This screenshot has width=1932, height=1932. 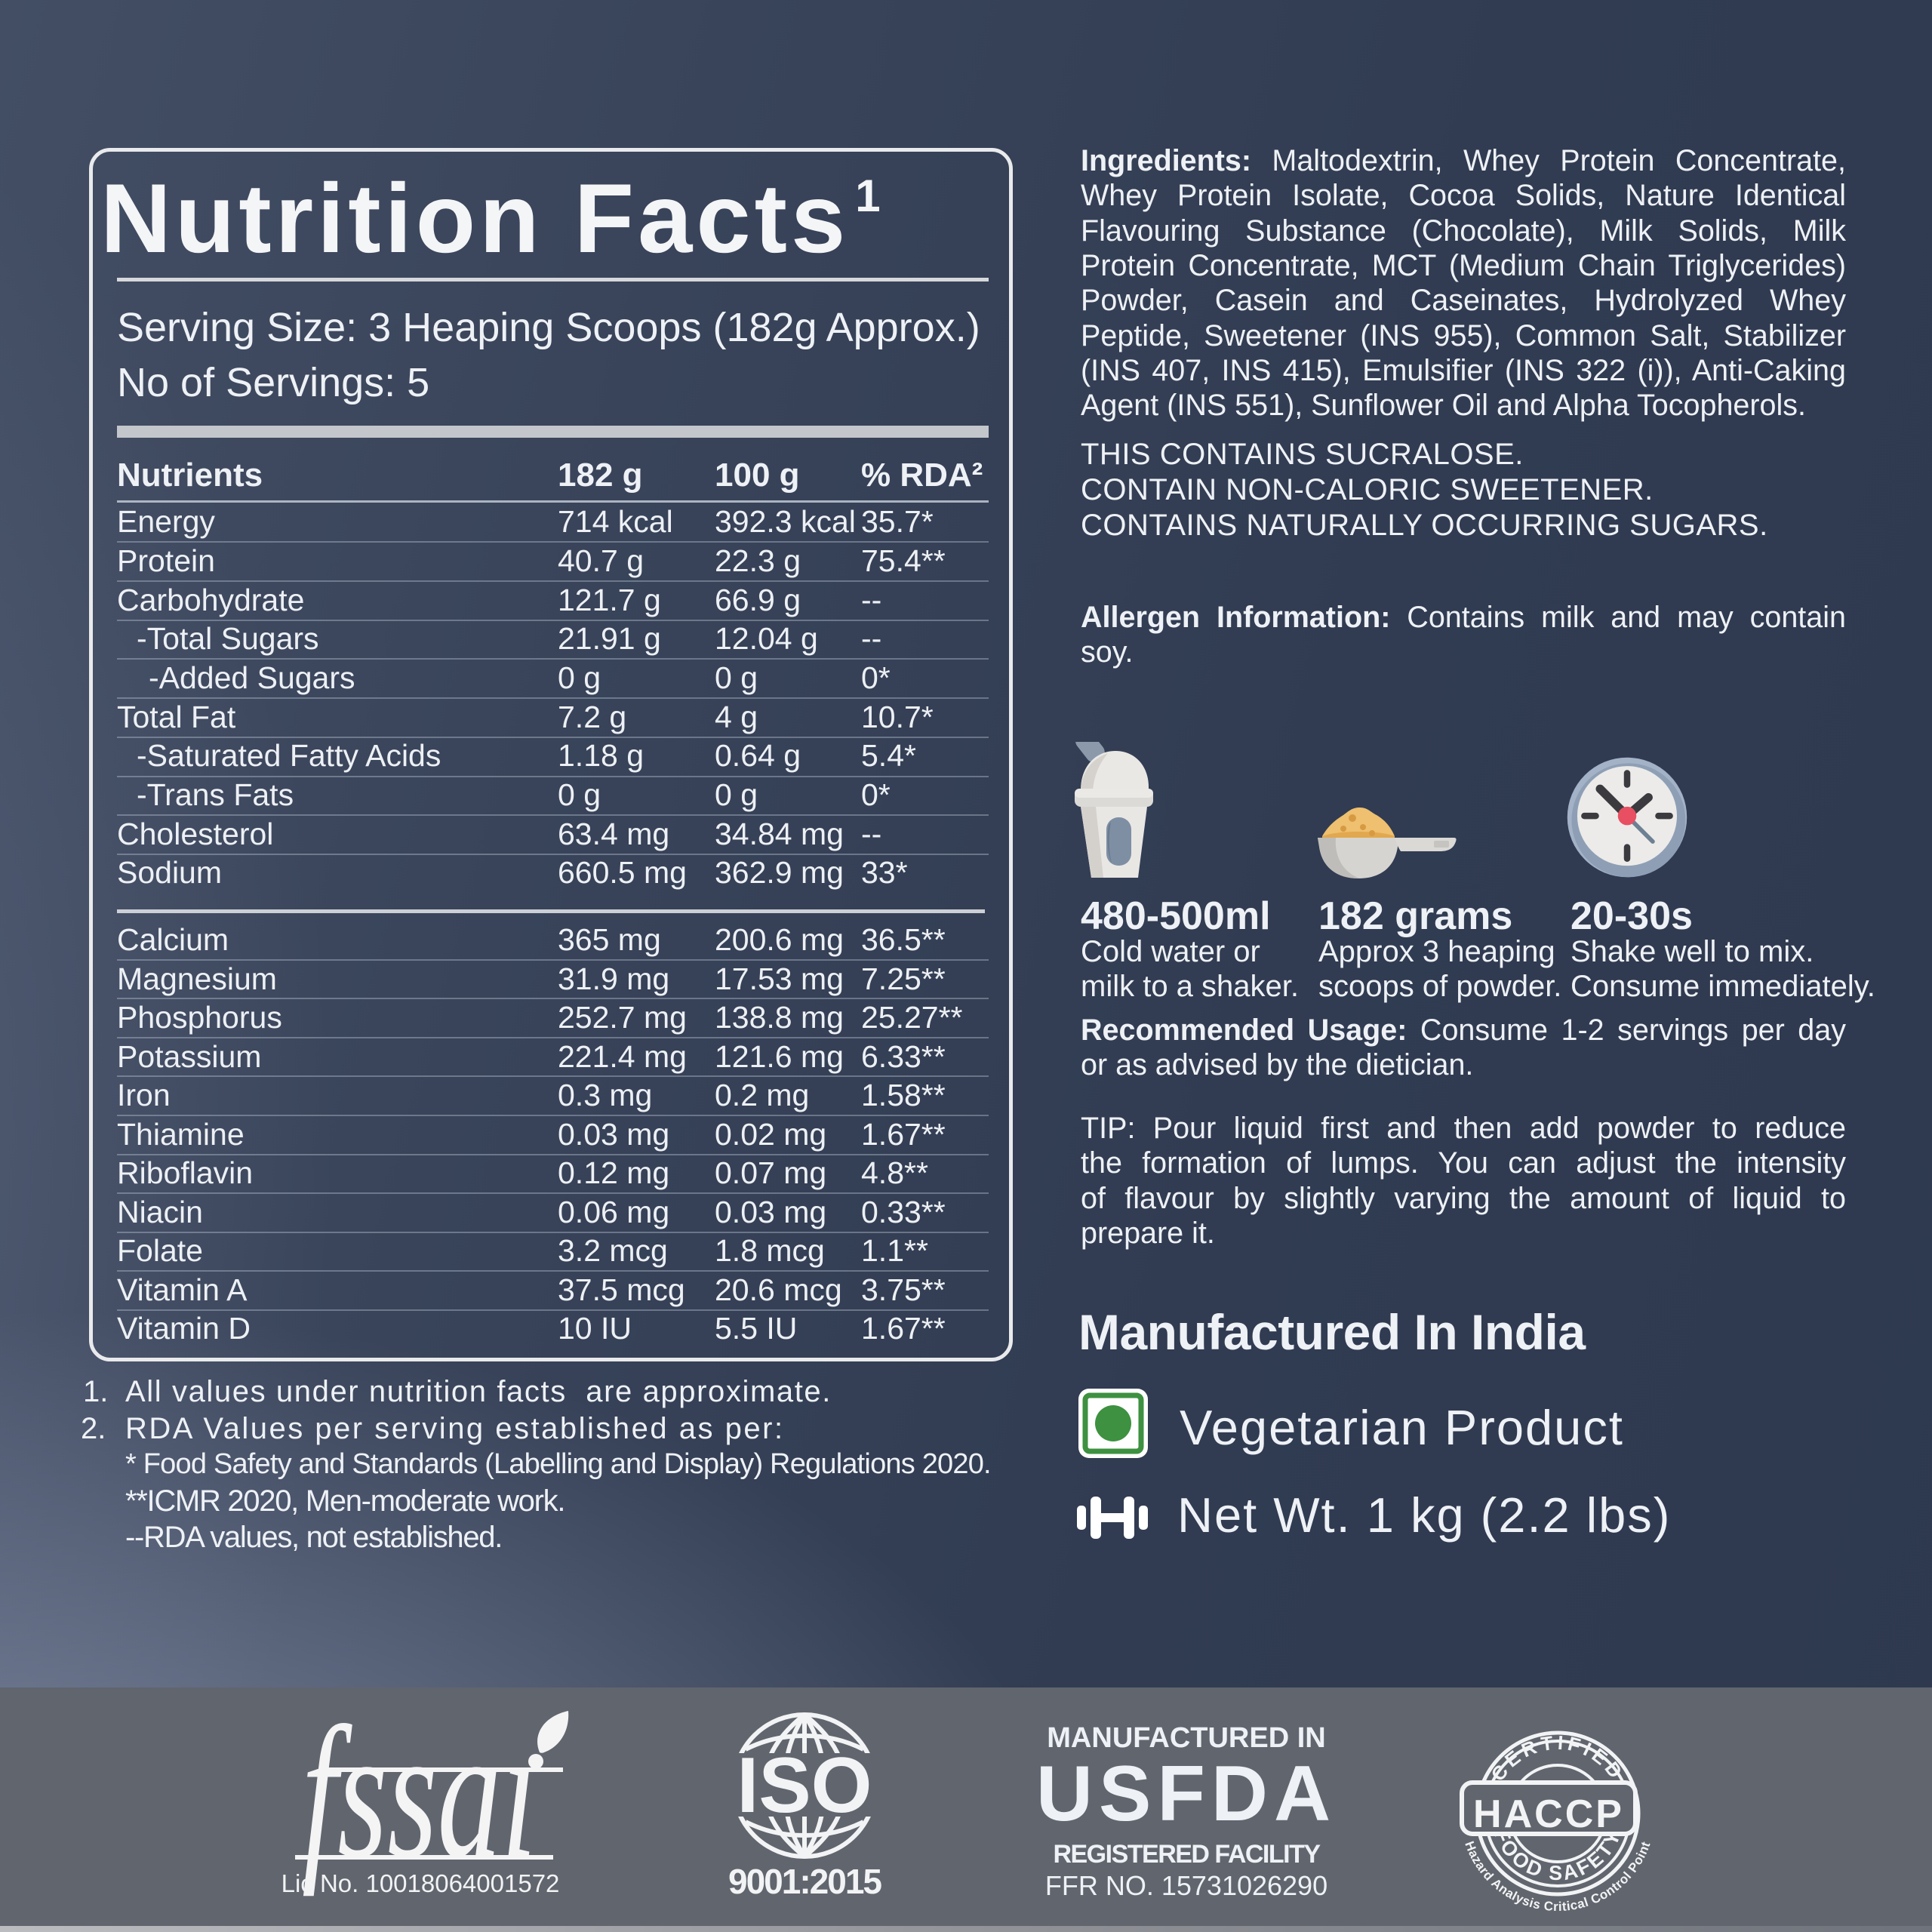 I want to click on svg-text: HACCP, so click(x=1548, y=1814).